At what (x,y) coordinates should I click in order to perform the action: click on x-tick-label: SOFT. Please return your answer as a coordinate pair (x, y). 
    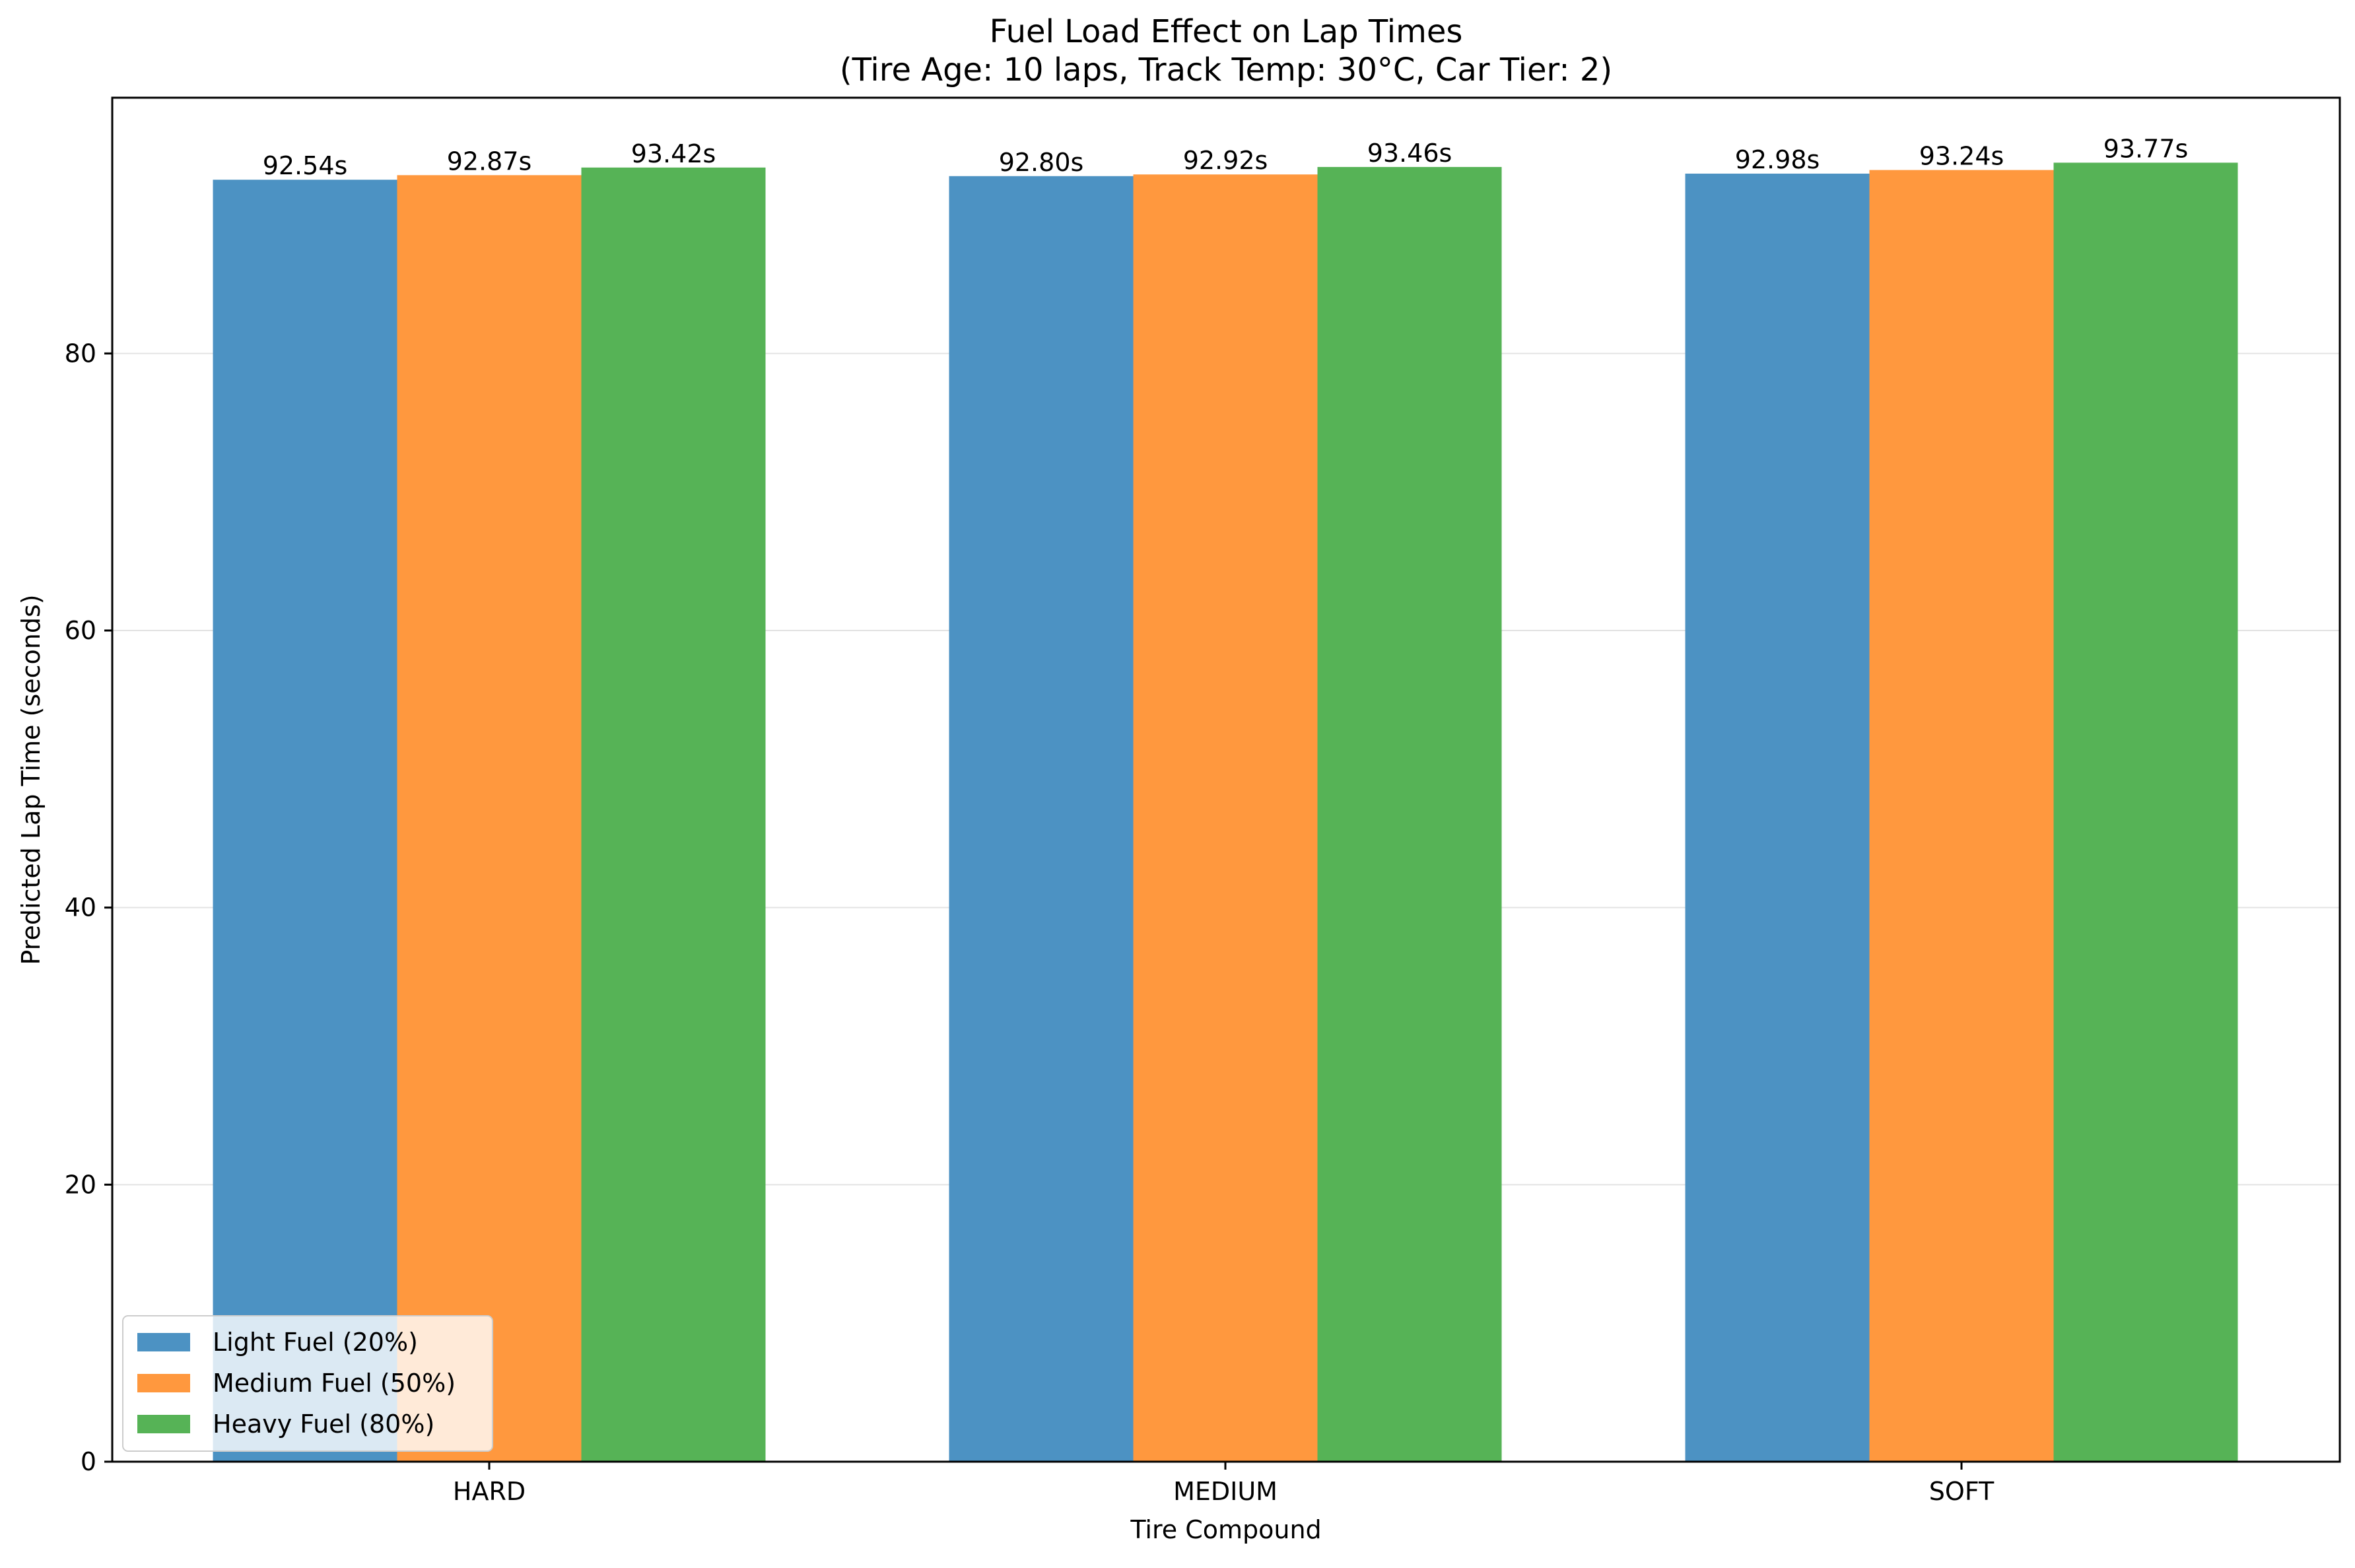
    Looking at the image, I should click on (1962, 1491).